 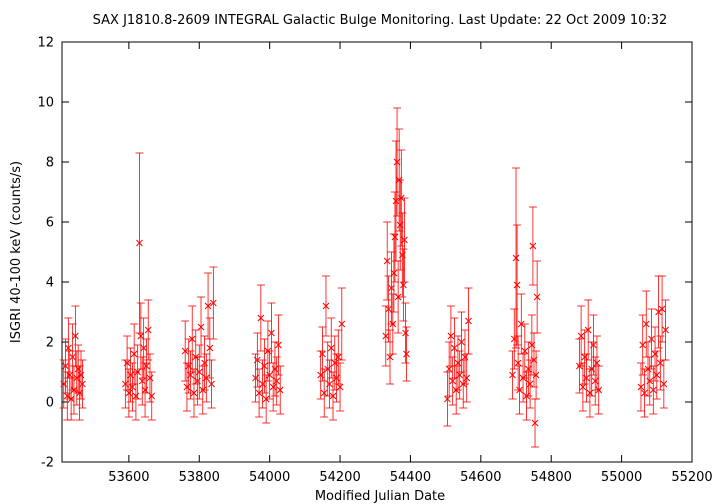 I want to click on y-tick-label: 6, so click(x=50, y=223).